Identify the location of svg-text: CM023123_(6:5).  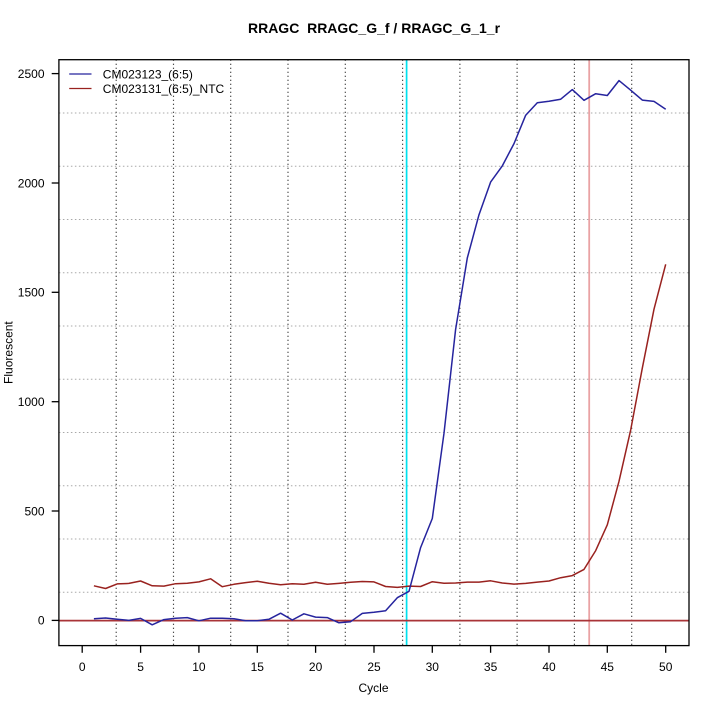
(148, 74).